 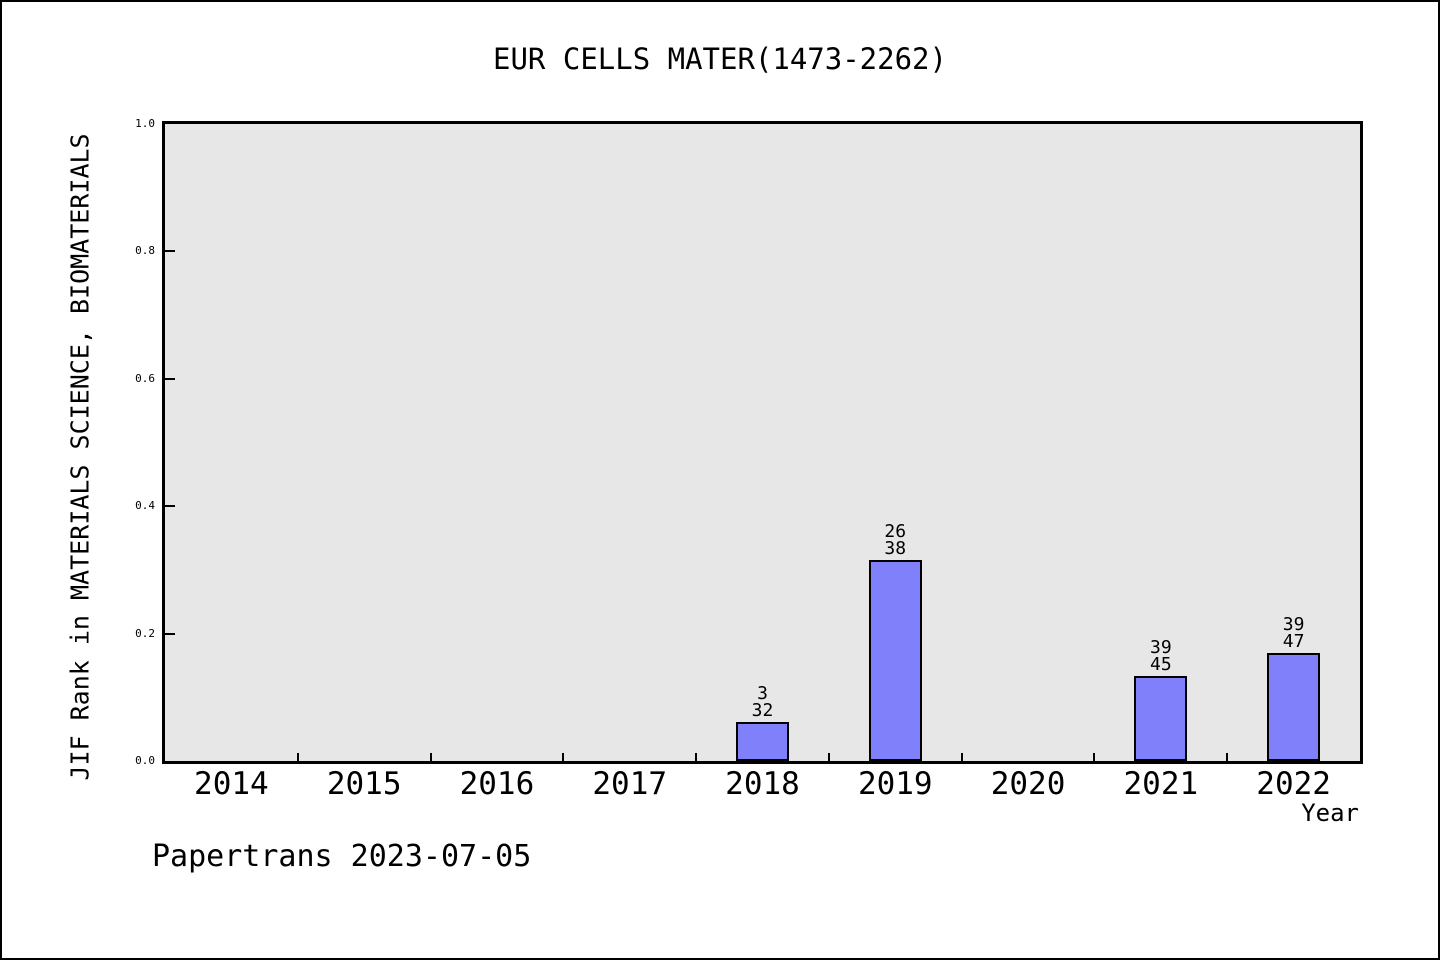 I want to click on bar-2018, so click(x=762, y=741).